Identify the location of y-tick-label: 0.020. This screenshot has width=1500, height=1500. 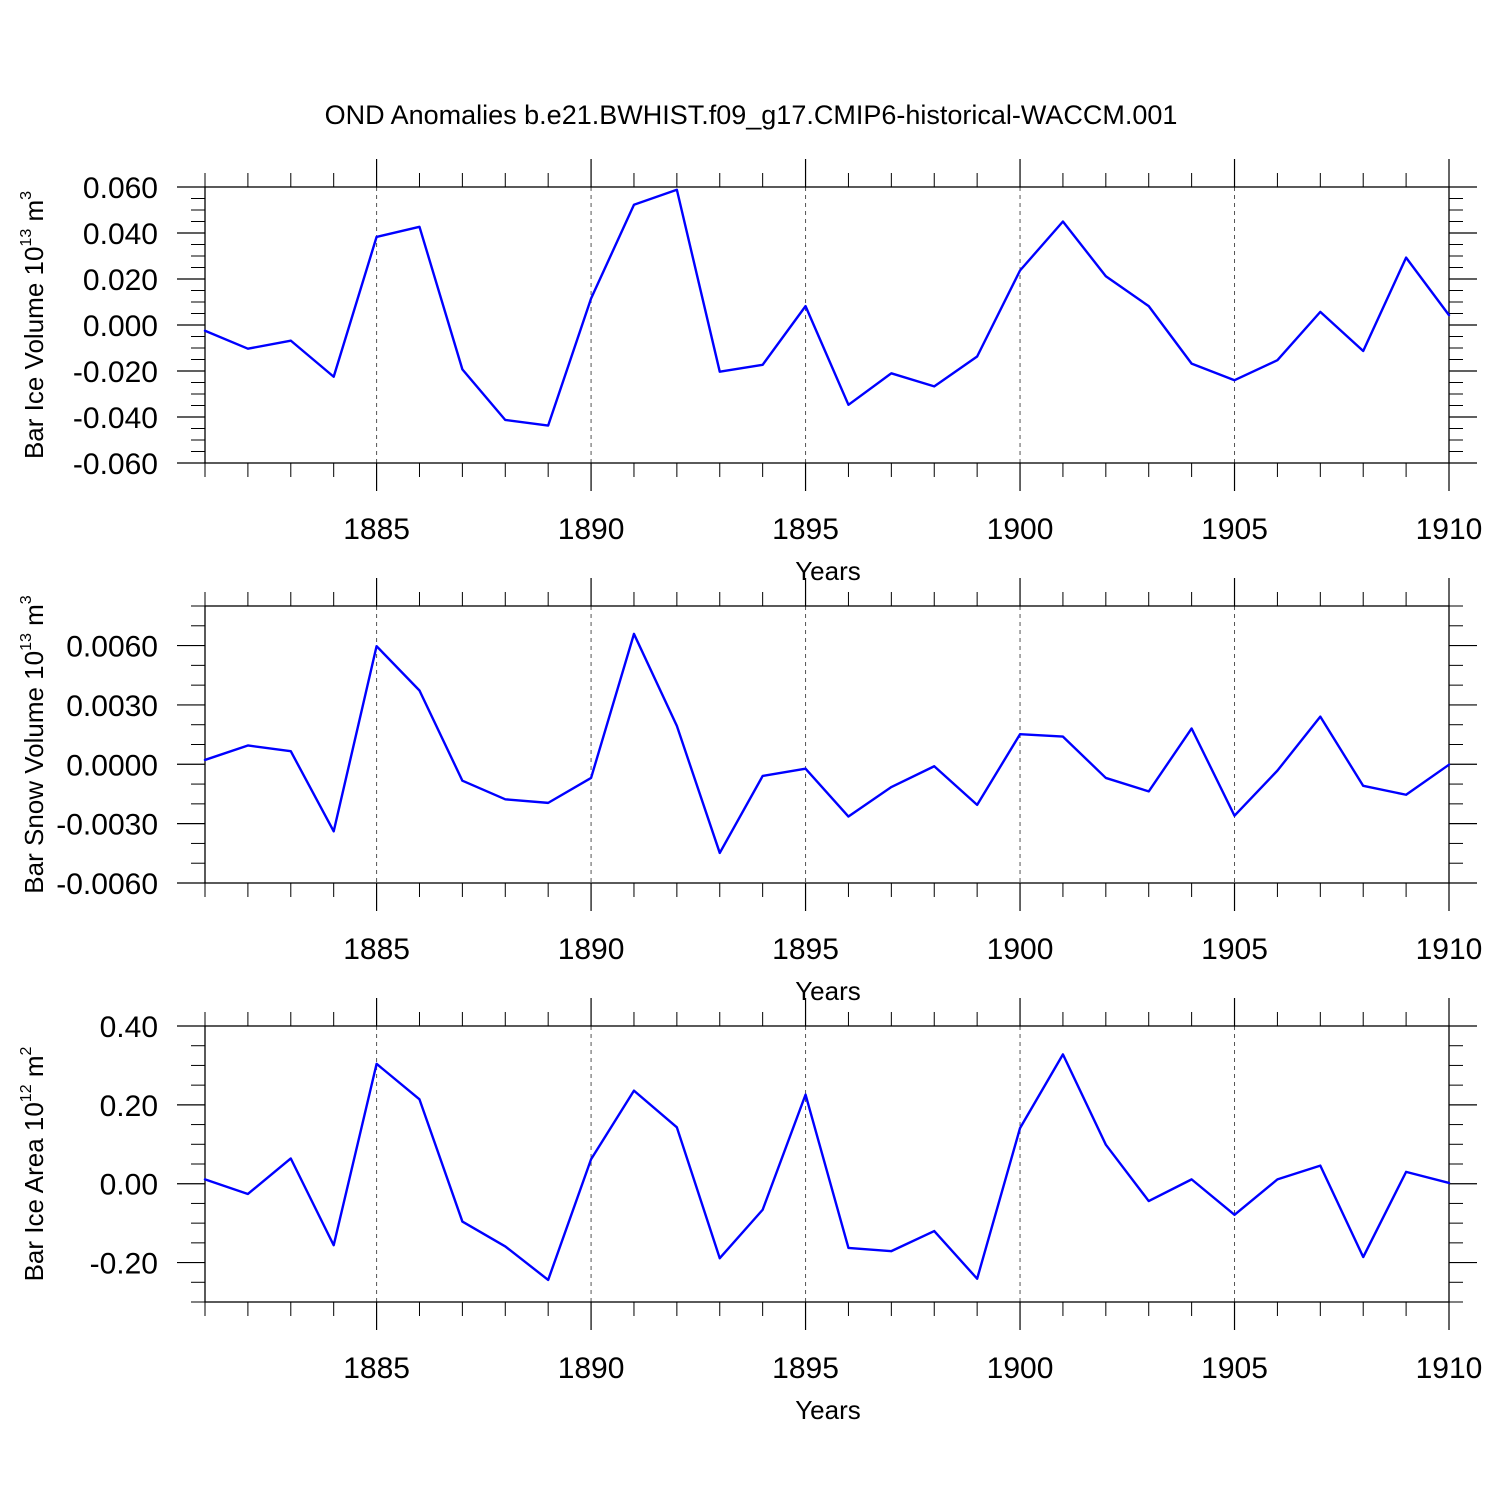
(120, 280).